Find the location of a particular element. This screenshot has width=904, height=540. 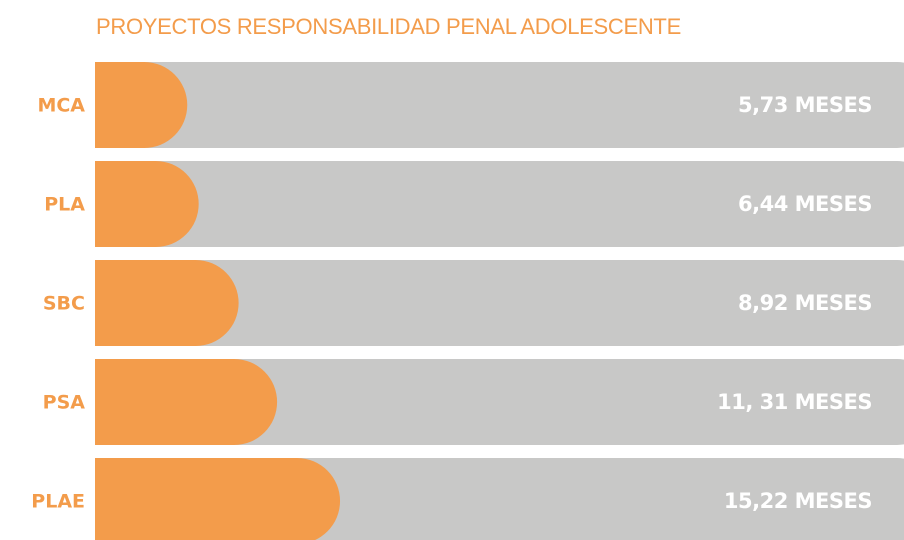

category-label: MCA is located at coordinates (61, 106).